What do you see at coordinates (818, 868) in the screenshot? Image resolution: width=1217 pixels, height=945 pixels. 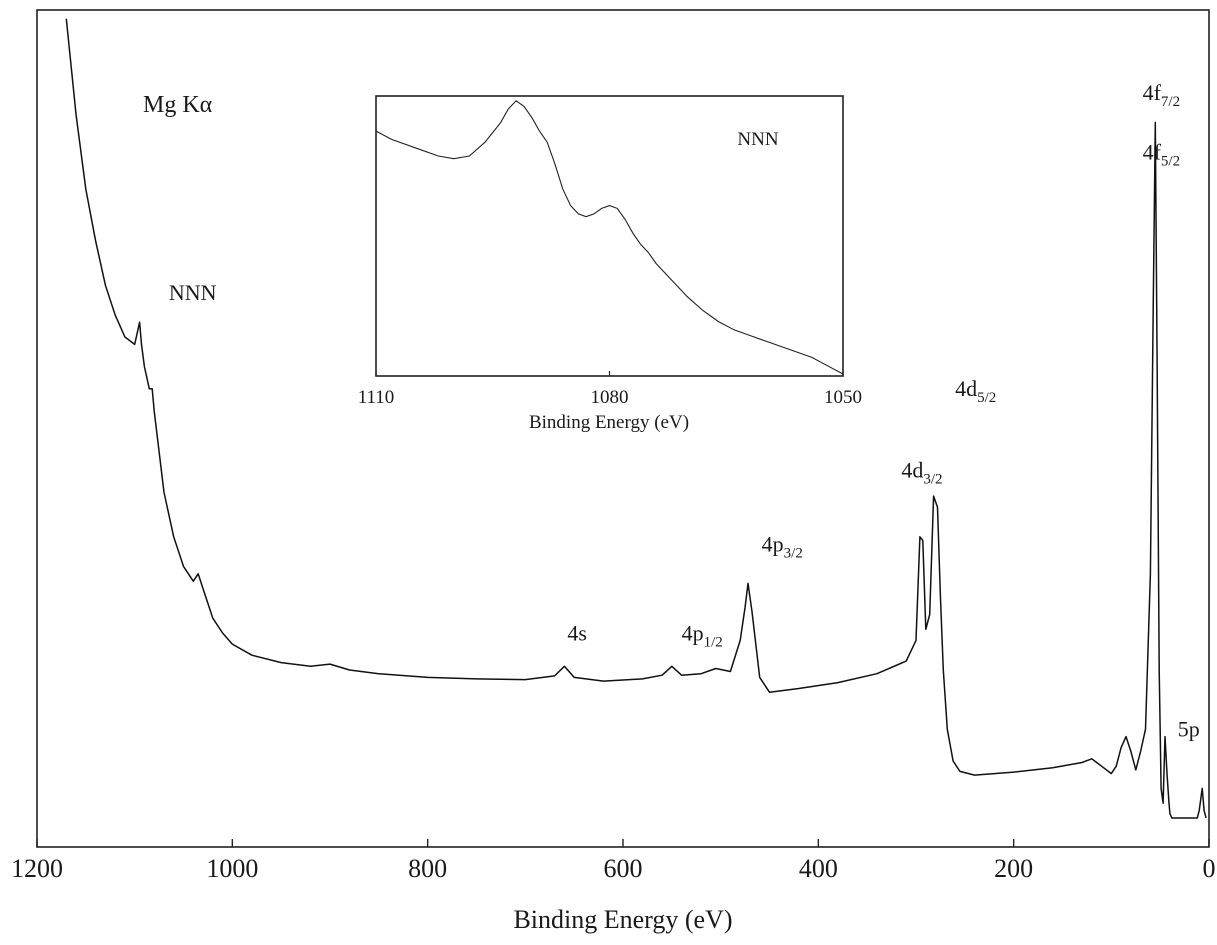 I see `main-x-tick-label: 400` at bounding box center [818, 868].